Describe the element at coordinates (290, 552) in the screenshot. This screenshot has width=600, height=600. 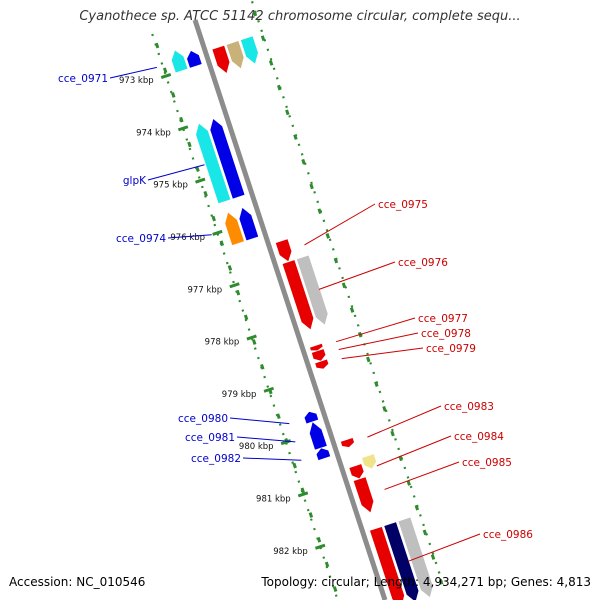
I see `tick-label: 982 kbp` at that location.